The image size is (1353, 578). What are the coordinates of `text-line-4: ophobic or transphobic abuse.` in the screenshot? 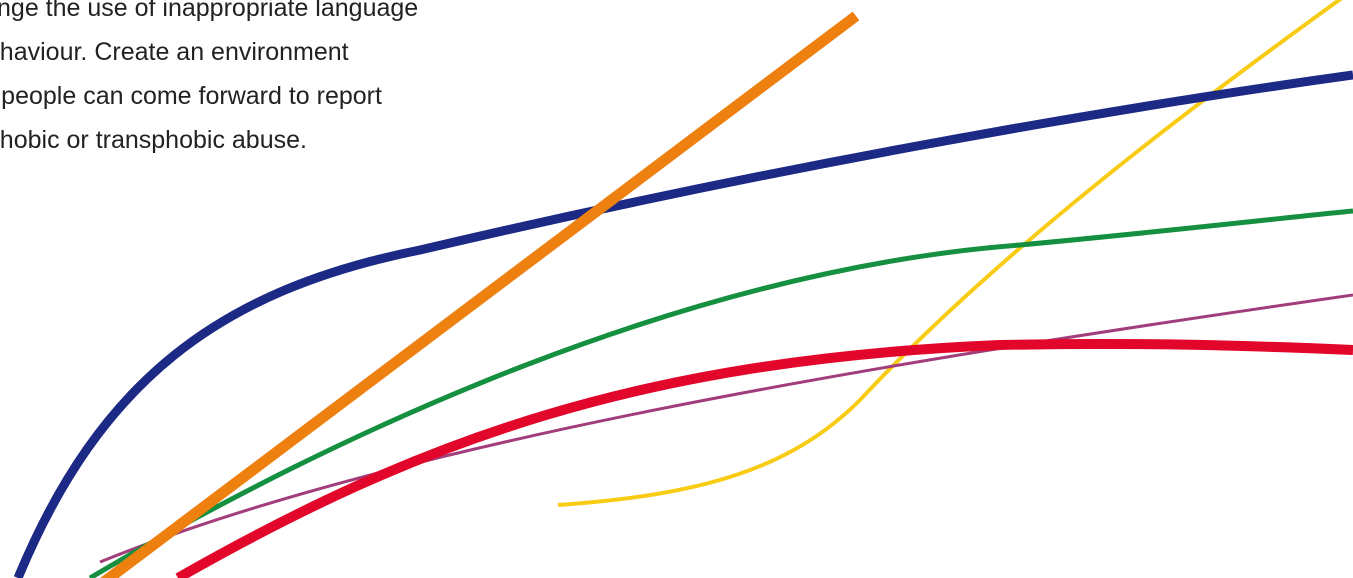 It's located at (153, 140).